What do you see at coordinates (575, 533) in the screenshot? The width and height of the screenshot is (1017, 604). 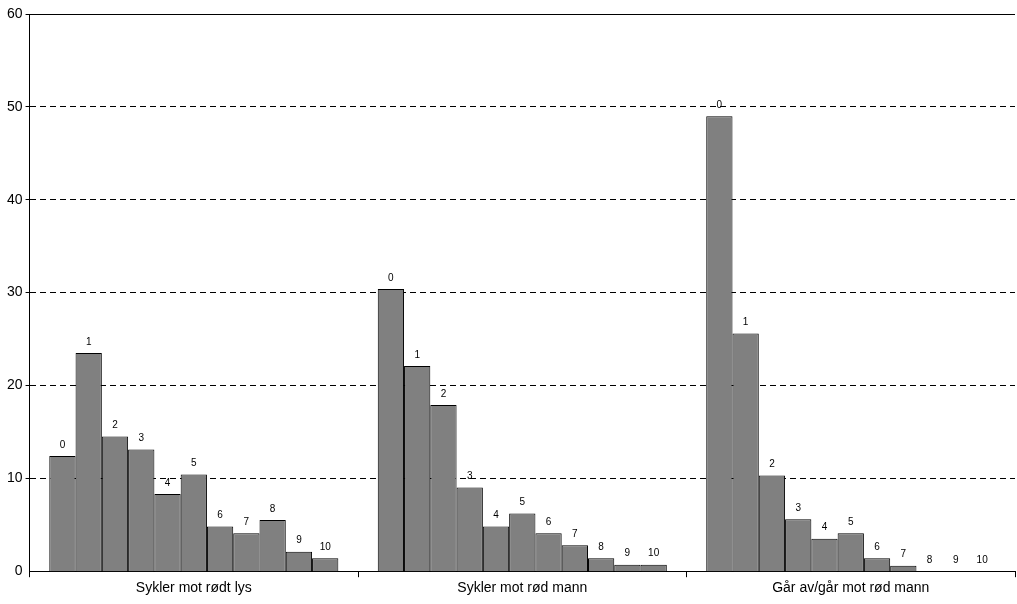 I see `series-label: 7` at bounding box center [575, 533].